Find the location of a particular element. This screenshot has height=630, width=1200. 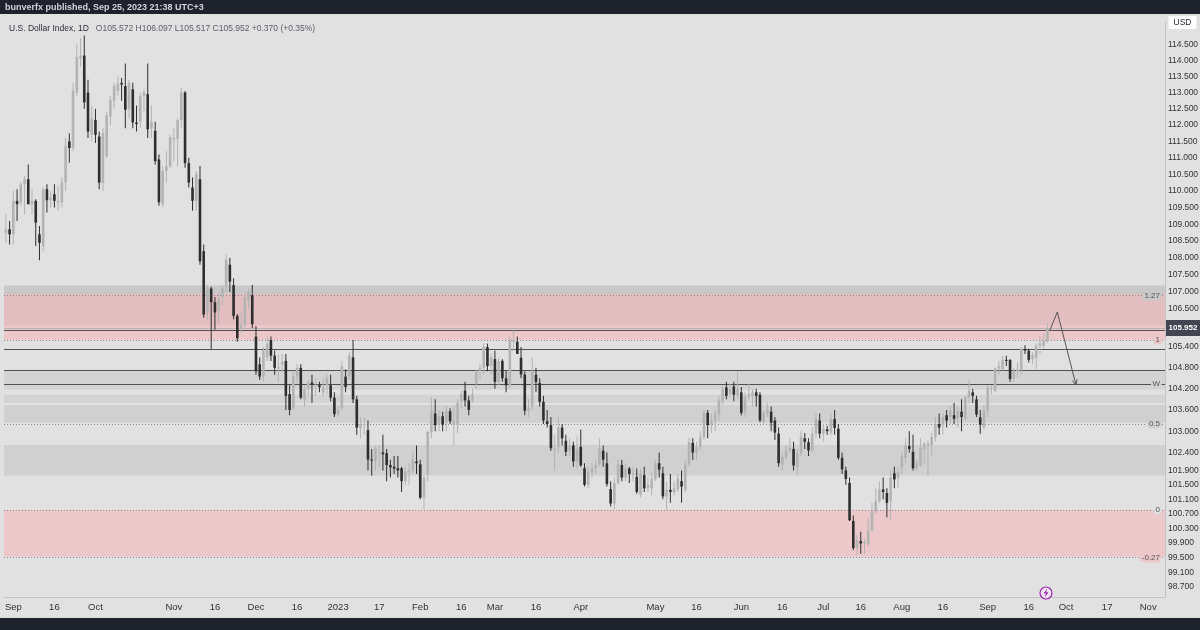

y-tick-label: 101.500 is located at coordinates (1183, 484).